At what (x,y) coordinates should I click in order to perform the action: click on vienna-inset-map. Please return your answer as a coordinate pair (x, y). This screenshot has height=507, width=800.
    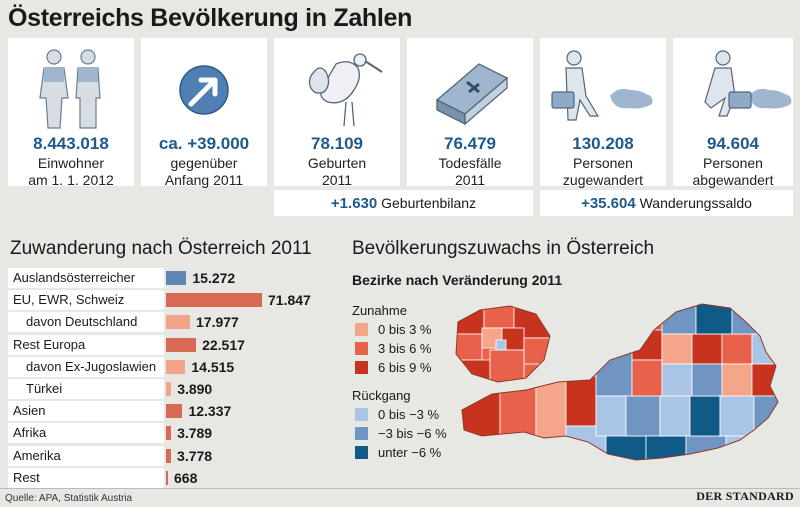
    Looking at the image, I should click on (503, 344).